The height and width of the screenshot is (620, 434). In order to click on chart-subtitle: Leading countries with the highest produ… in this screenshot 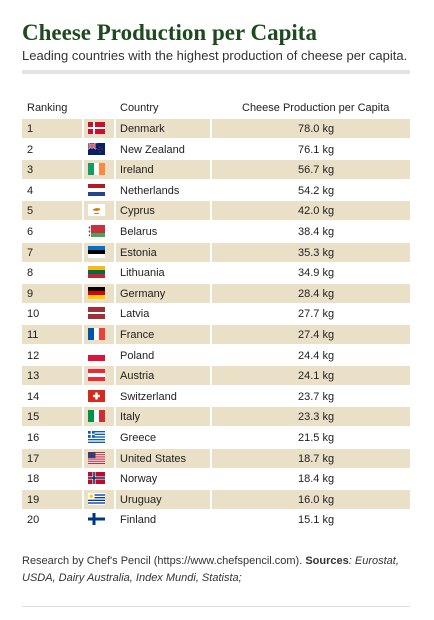, I will do `click(215, 55)`.